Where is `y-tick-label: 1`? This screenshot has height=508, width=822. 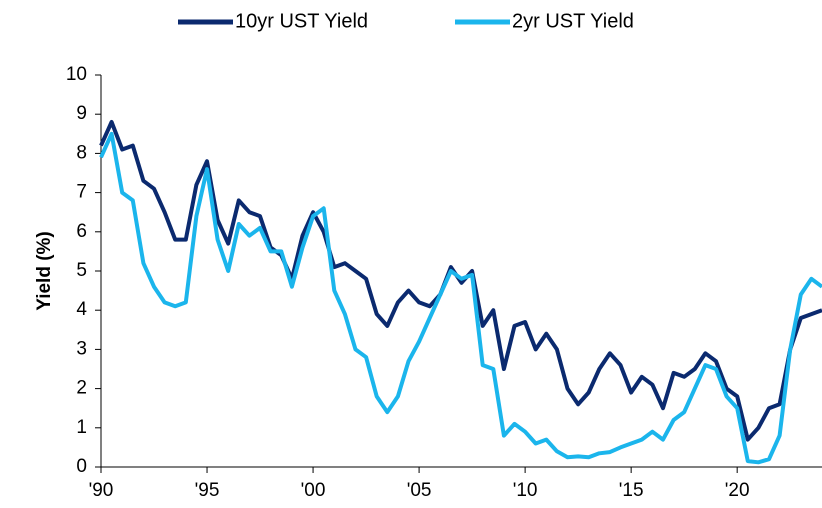
y-tick-label: 1 is located at coordinates (81, 427).